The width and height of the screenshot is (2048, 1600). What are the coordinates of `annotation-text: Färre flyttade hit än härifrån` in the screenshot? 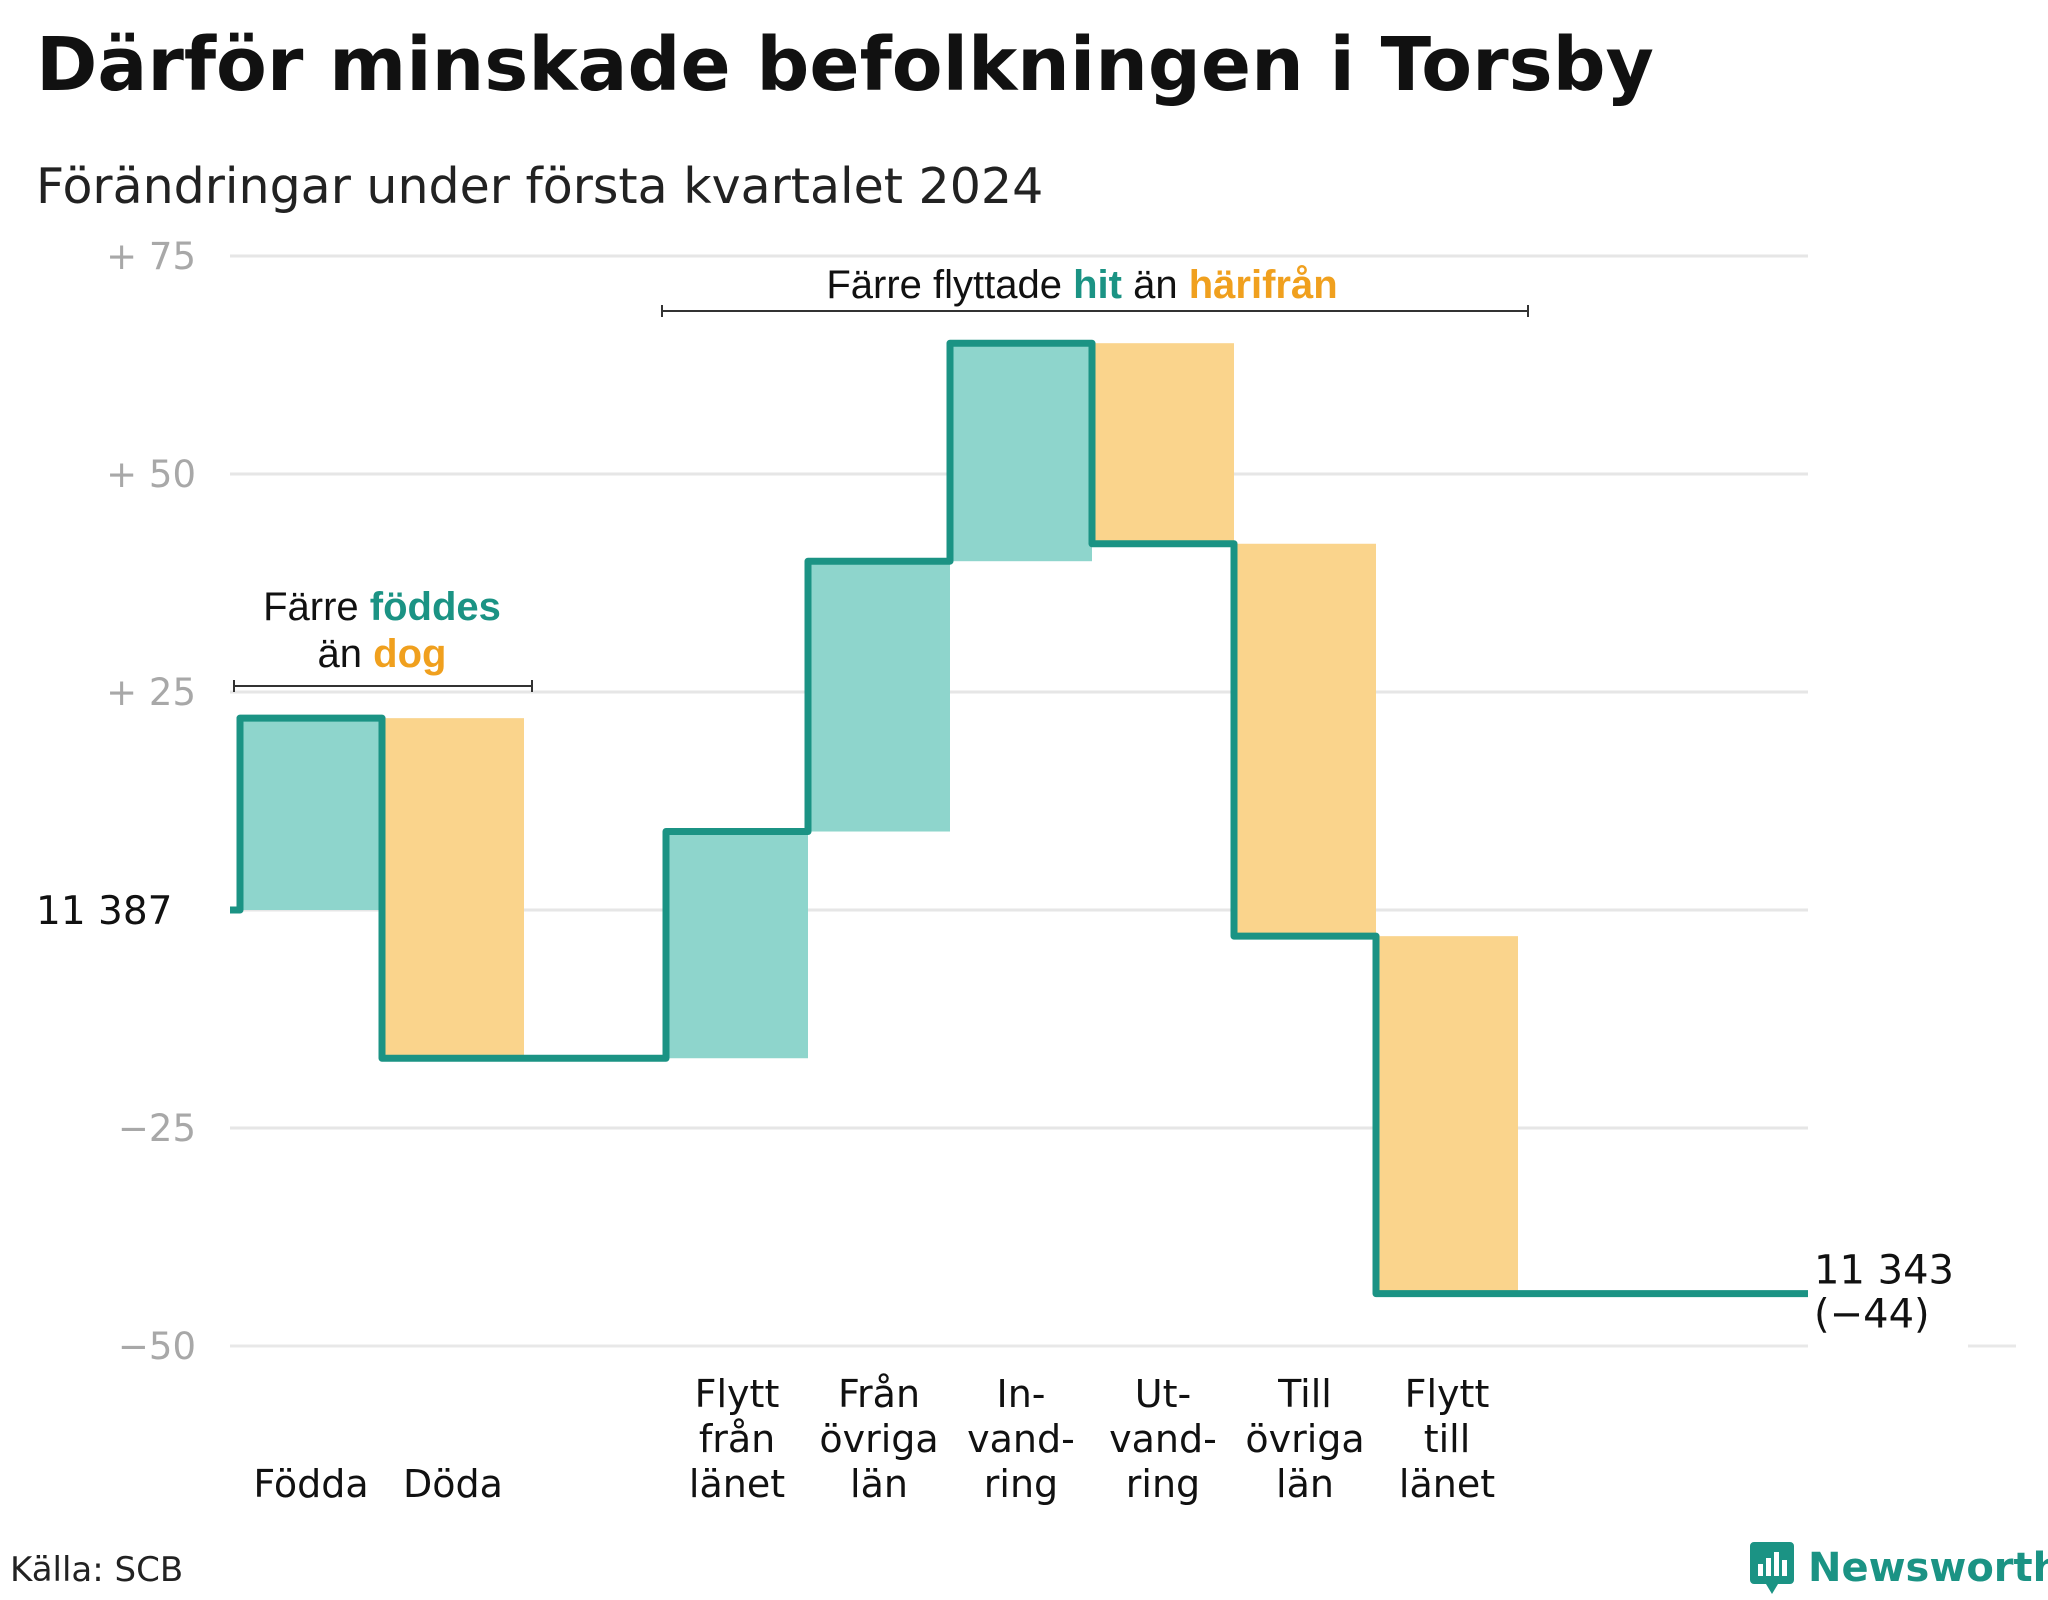 It's located at (1081, 285).